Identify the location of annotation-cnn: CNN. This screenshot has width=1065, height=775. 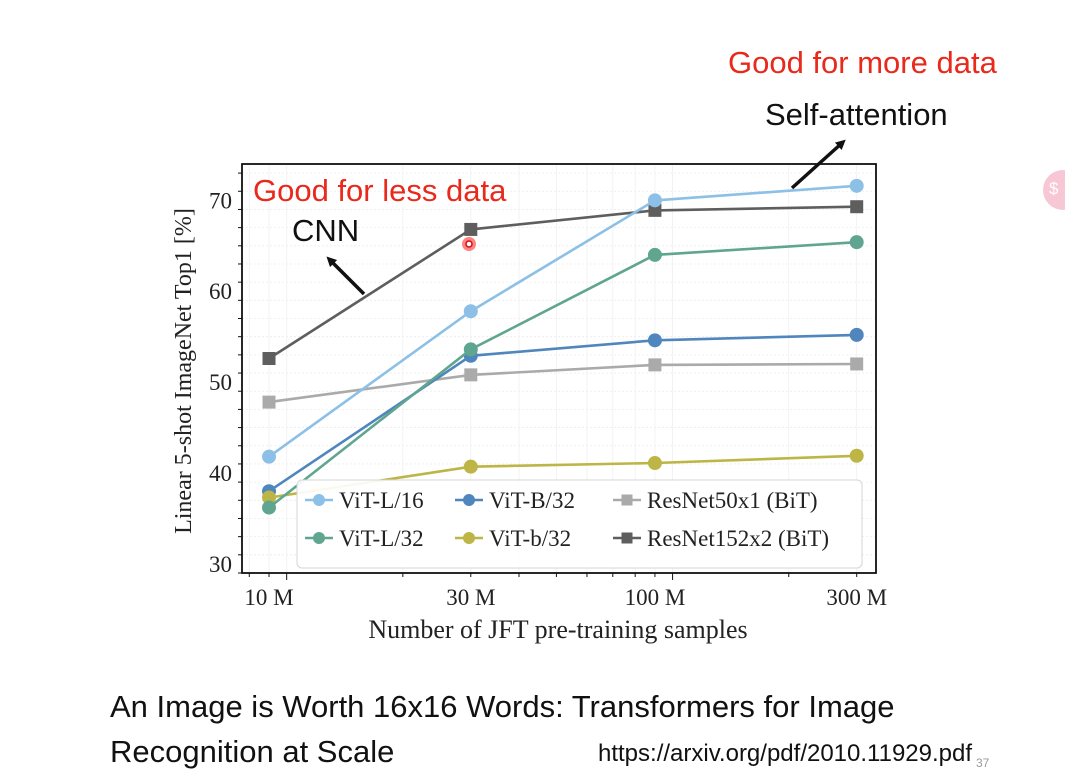
(326, 230).